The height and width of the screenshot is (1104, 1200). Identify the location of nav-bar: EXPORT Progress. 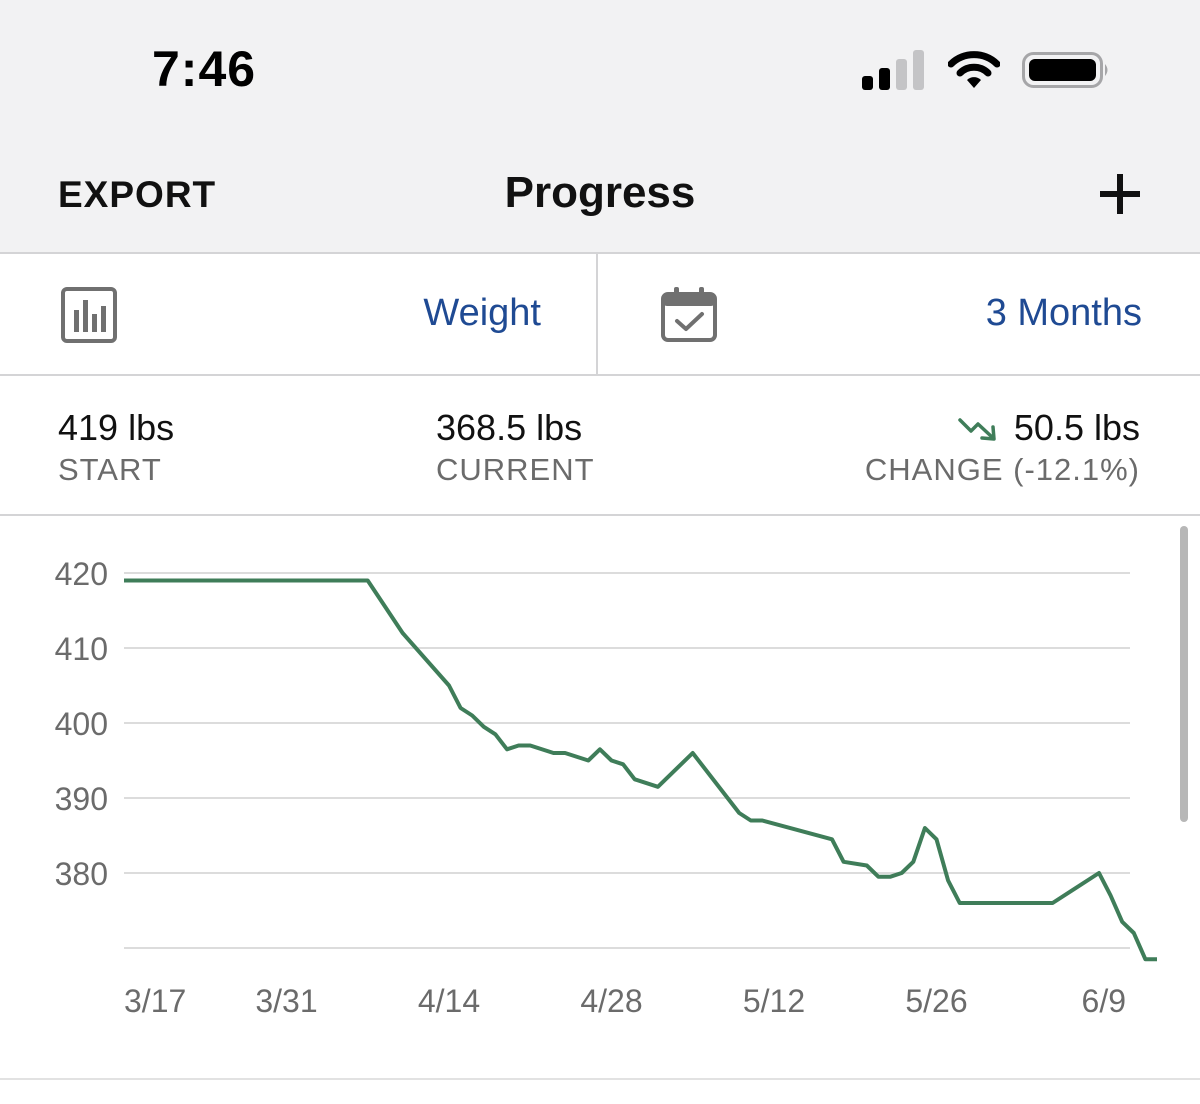
(600, 196).